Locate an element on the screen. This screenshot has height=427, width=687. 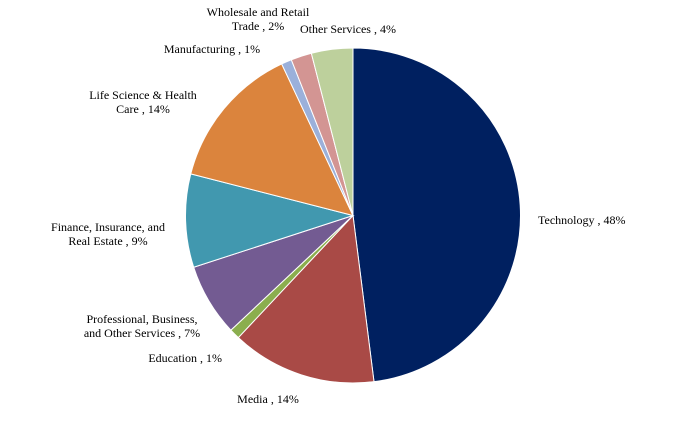
data-label: Other Services , 4% is located at coordinates (348, 29).